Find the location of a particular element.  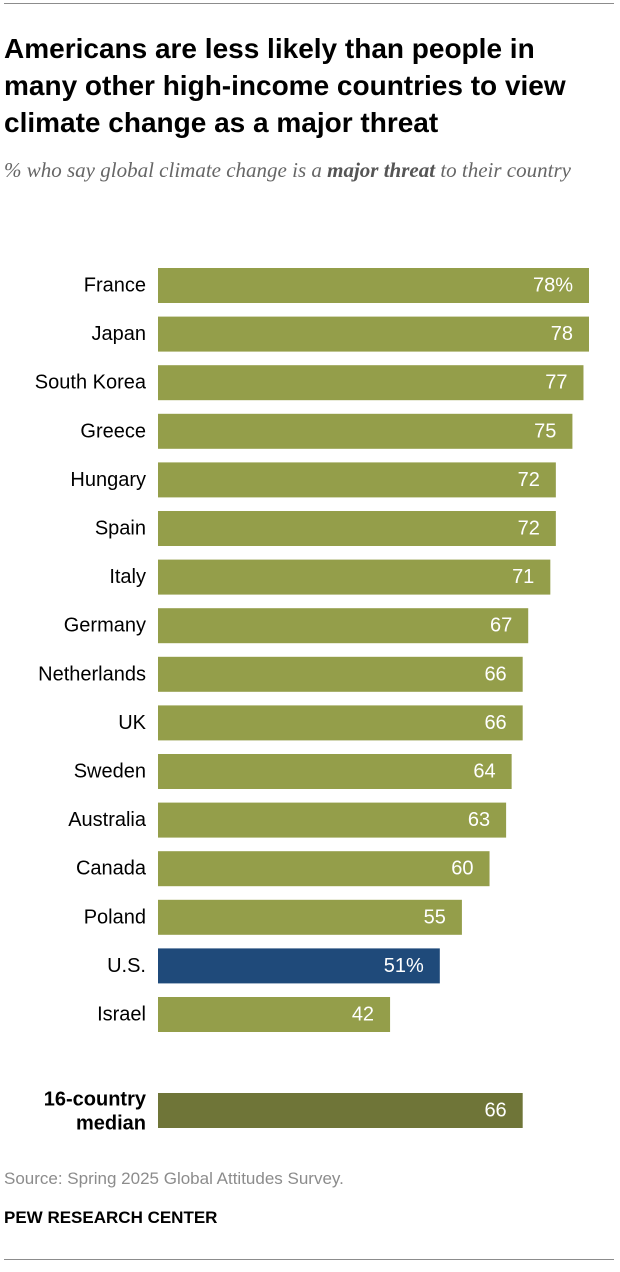

category-label-poland: Poland is located at coordinates (115, 917).